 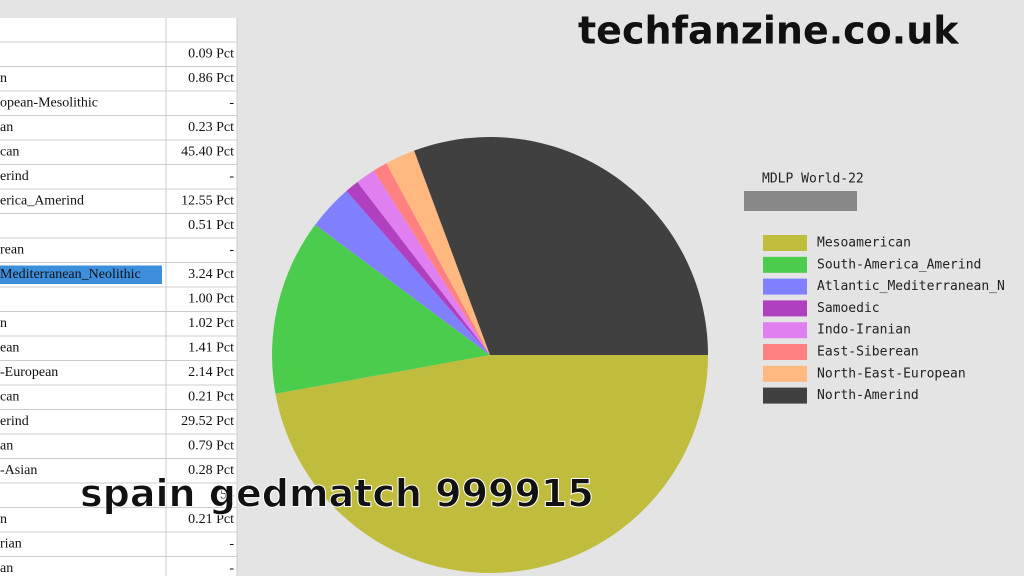 I want to click on row-value: 45.40 Pct, so click(x=207, y=151).